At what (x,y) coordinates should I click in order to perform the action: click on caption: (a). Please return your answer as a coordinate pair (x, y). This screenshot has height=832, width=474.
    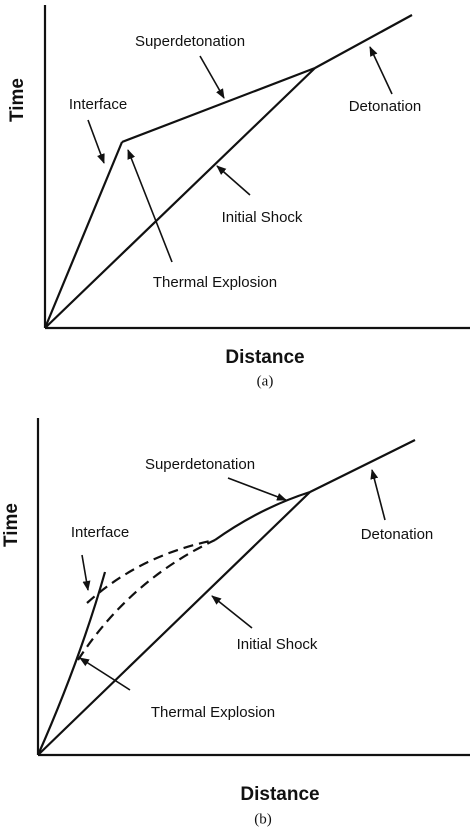
    Looking at the image, I should click on (265, 381).